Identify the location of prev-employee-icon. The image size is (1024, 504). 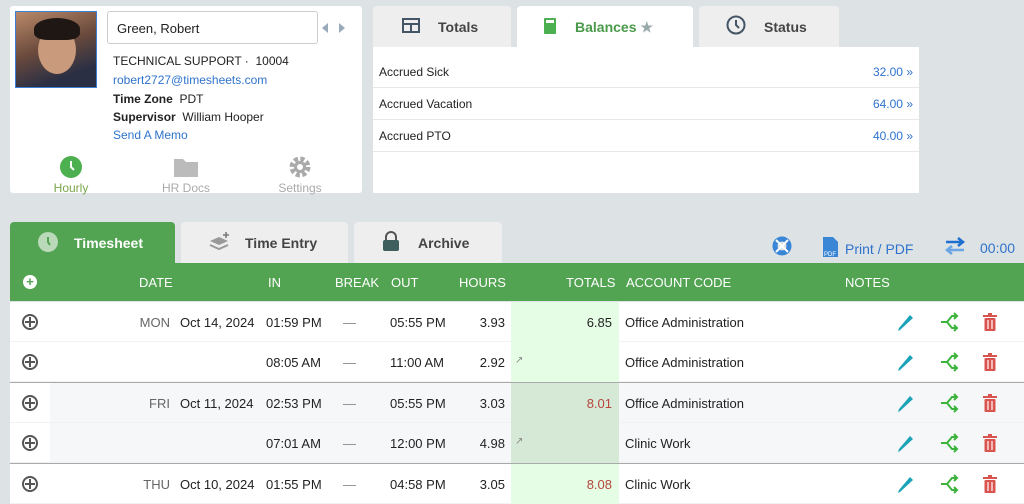
(325, 28).